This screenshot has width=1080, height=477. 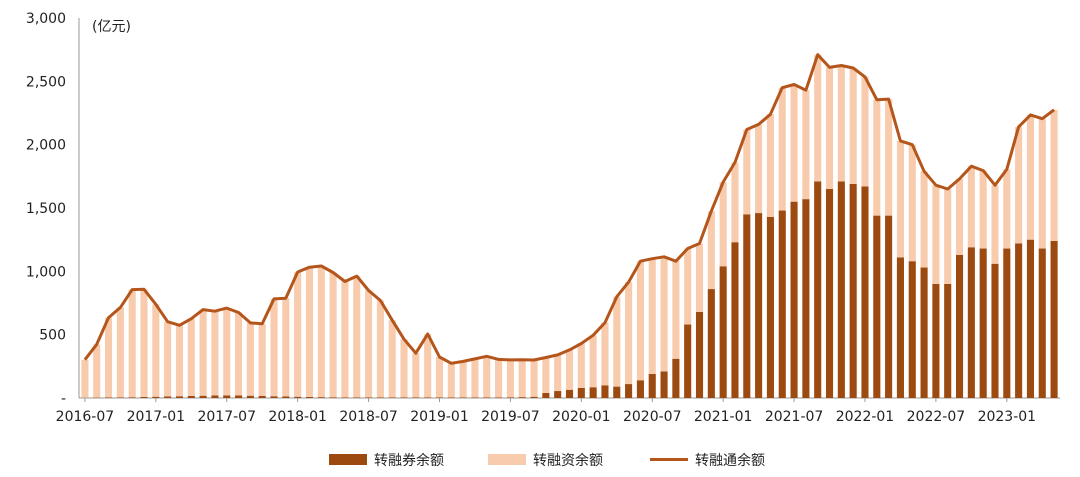 What do you see at coordinates (46, 209) in the screenshot?
I see `y-tick-label: 1,500` at bounding box center [46, 209].